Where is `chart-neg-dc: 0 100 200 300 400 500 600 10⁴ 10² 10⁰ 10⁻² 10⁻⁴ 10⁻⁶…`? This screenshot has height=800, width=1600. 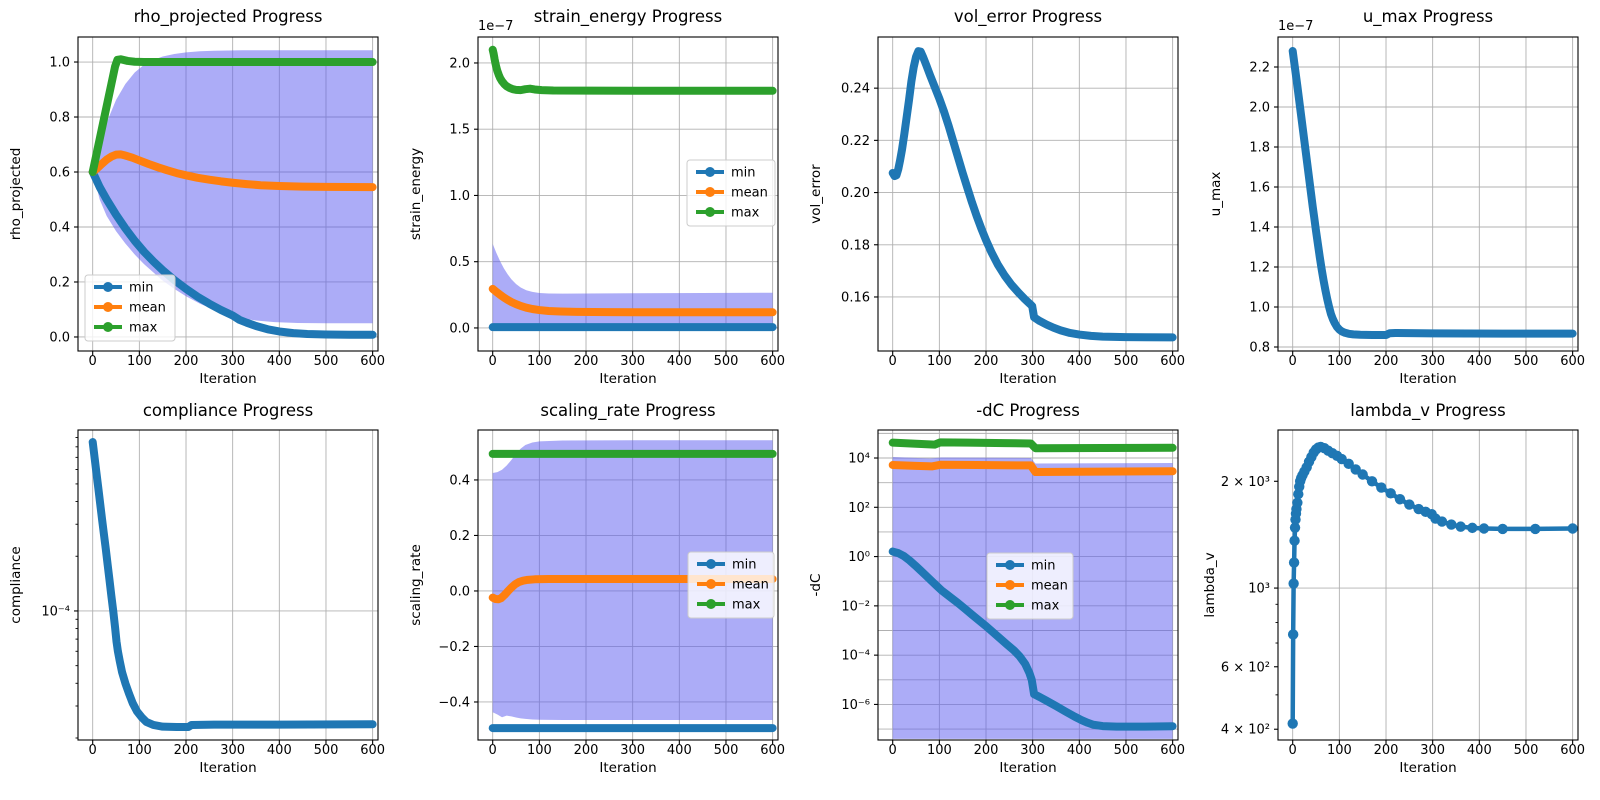
chart-neg-dc: 0 100 200 300 400 500 600 10⁴ 10² 10⁰ 10⁻² 10⁻⁴ 10⁻⁶… is located at coordinates (1000, 600).